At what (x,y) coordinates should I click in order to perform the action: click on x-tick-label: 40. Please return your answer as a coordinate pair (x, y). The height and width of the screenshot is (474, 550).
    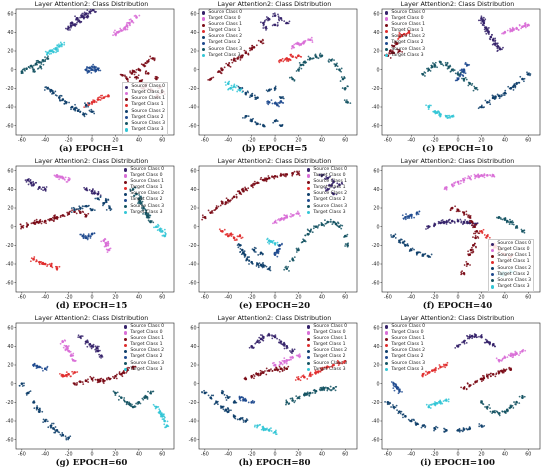
    Looking at the image, I should click on (505, 455).